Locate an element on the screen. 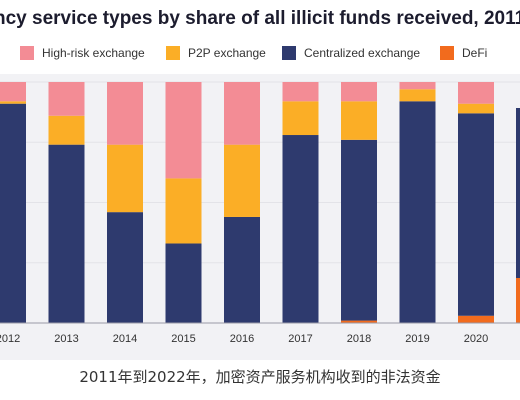 This screenshot has width=520, height=400. bar-p2p-exchange-2019 is located at coordinates (417, 95).